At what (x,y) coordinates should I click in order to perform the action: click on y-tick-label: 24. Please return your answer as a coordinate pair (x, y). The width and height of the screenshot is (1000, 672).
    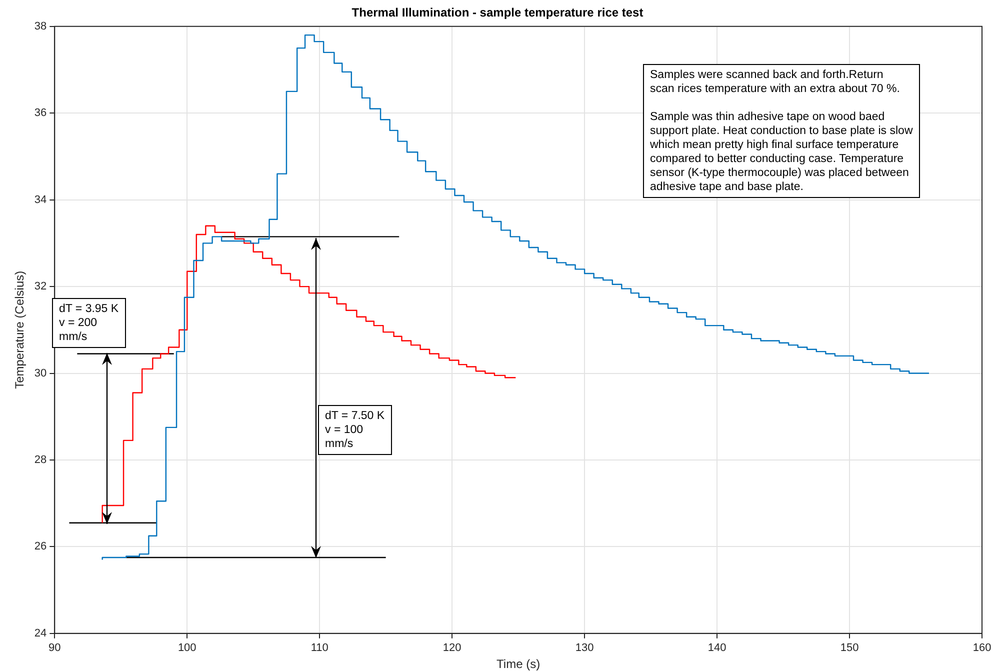
    Looking at the image, I should click on (40, 633).